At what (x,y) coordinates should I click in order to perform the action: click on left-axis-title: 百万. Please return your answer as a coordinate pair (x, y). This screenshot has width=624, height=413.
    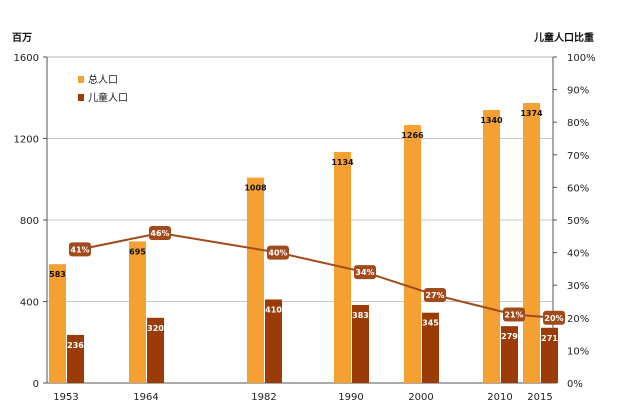
    Looking at the image, I should click on (22, 38).